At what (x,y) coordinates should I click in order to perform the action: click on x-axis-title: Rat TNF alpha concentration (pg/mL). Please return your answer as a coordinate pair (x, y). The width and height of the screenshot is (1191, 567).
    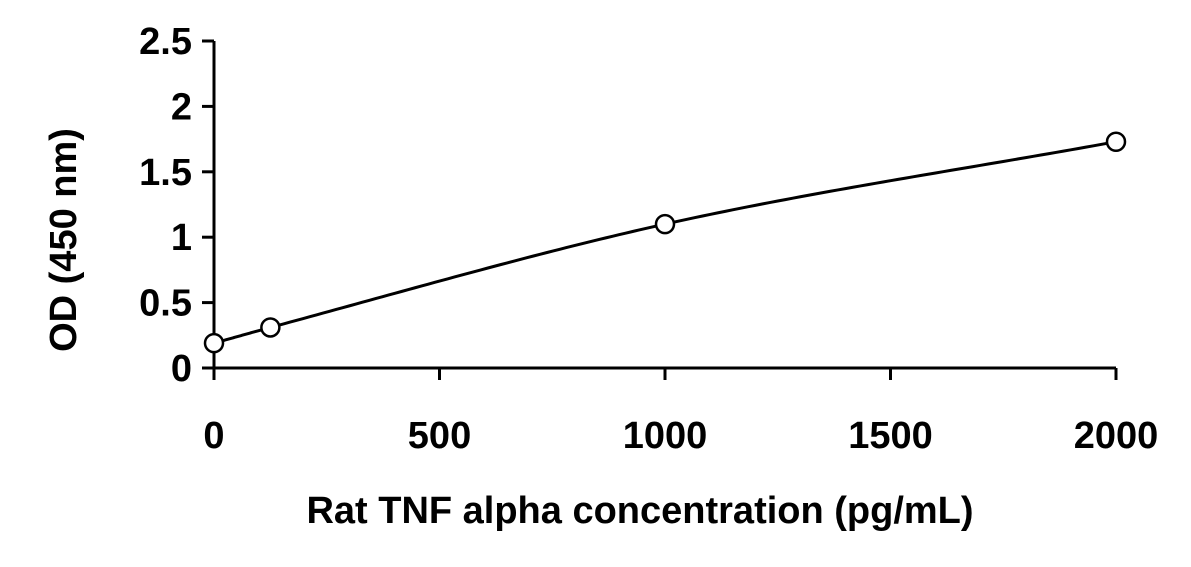
    Looking at the image, I should click on (639, 511).